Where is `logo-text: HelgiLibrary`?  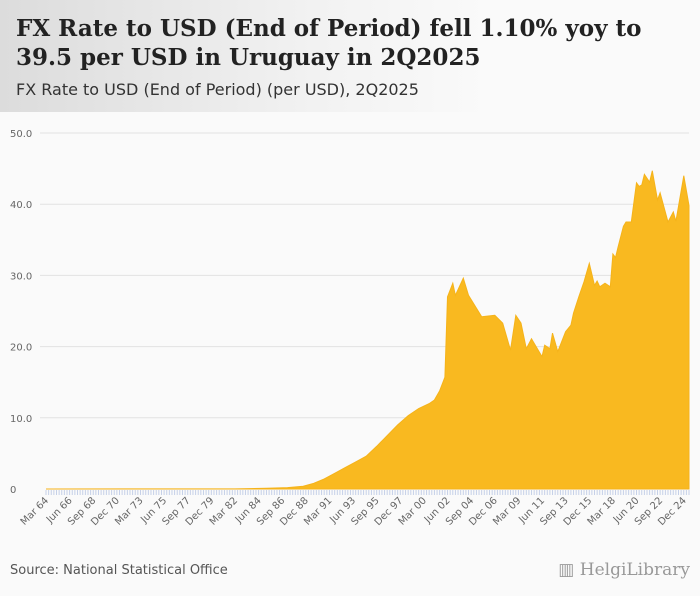
logo-text: HelgiLibrary is located at coordinates (634, 570).